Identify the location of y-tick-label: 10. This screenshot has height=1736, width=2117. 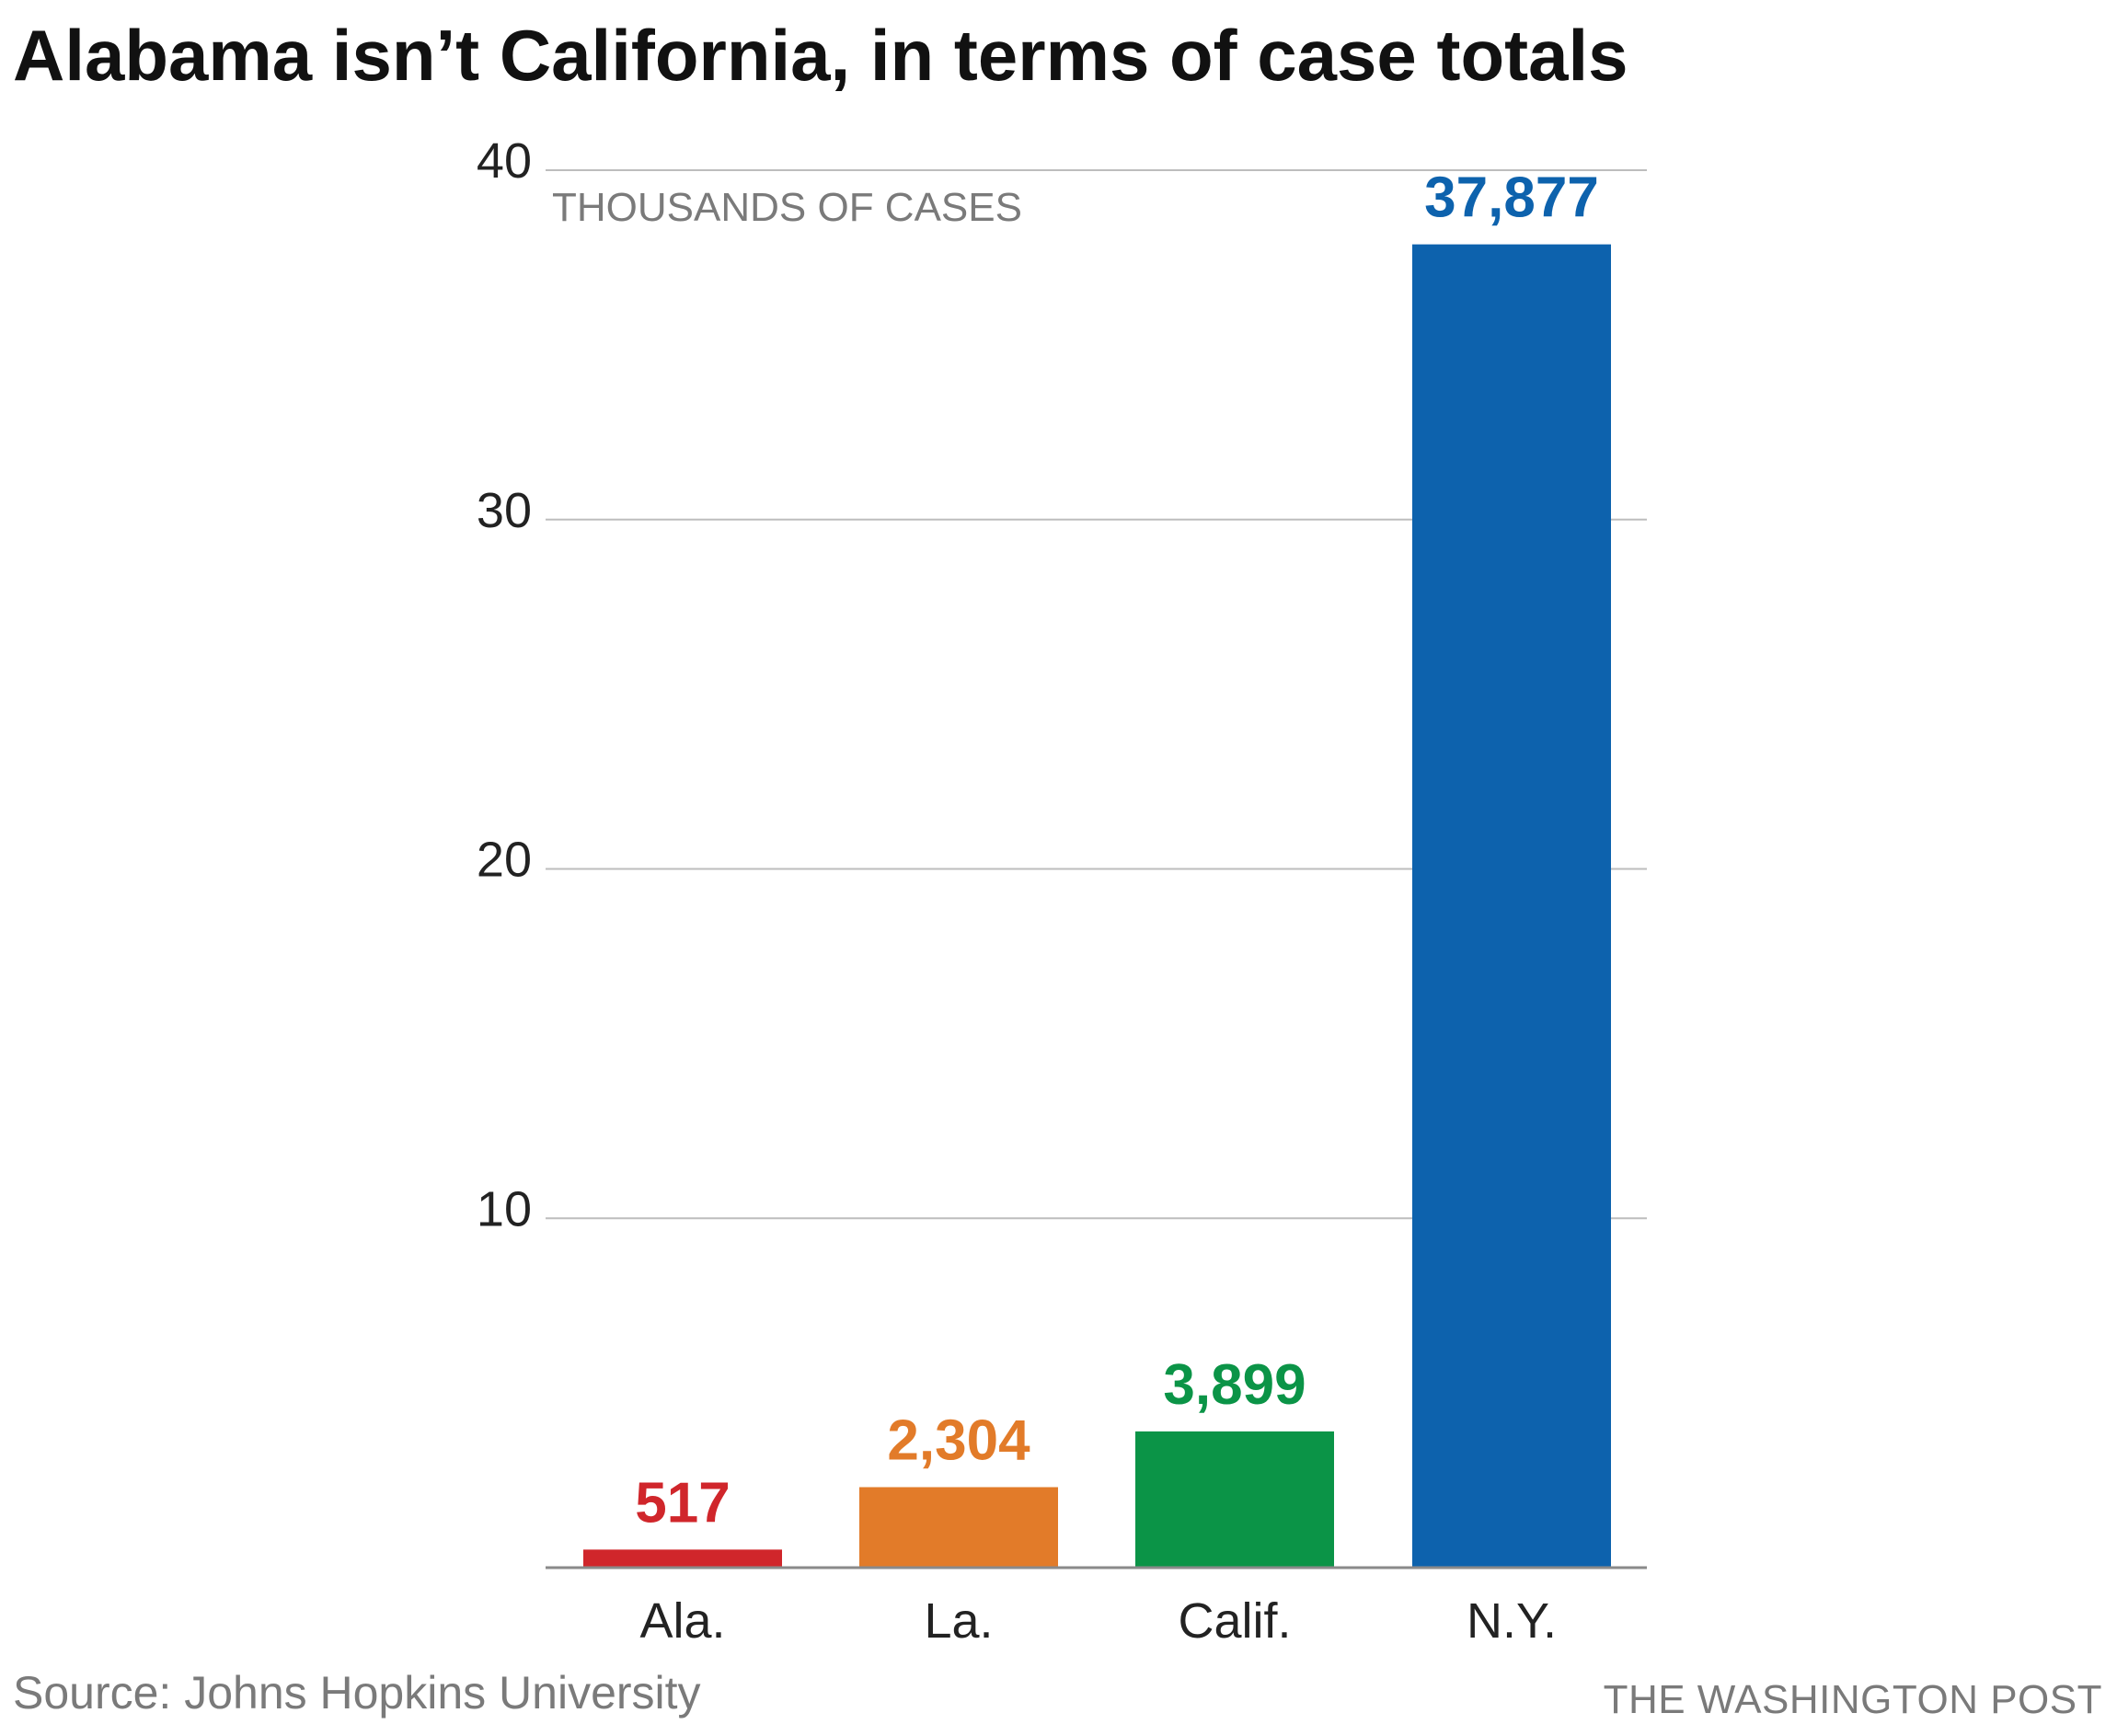
(505, 1208).